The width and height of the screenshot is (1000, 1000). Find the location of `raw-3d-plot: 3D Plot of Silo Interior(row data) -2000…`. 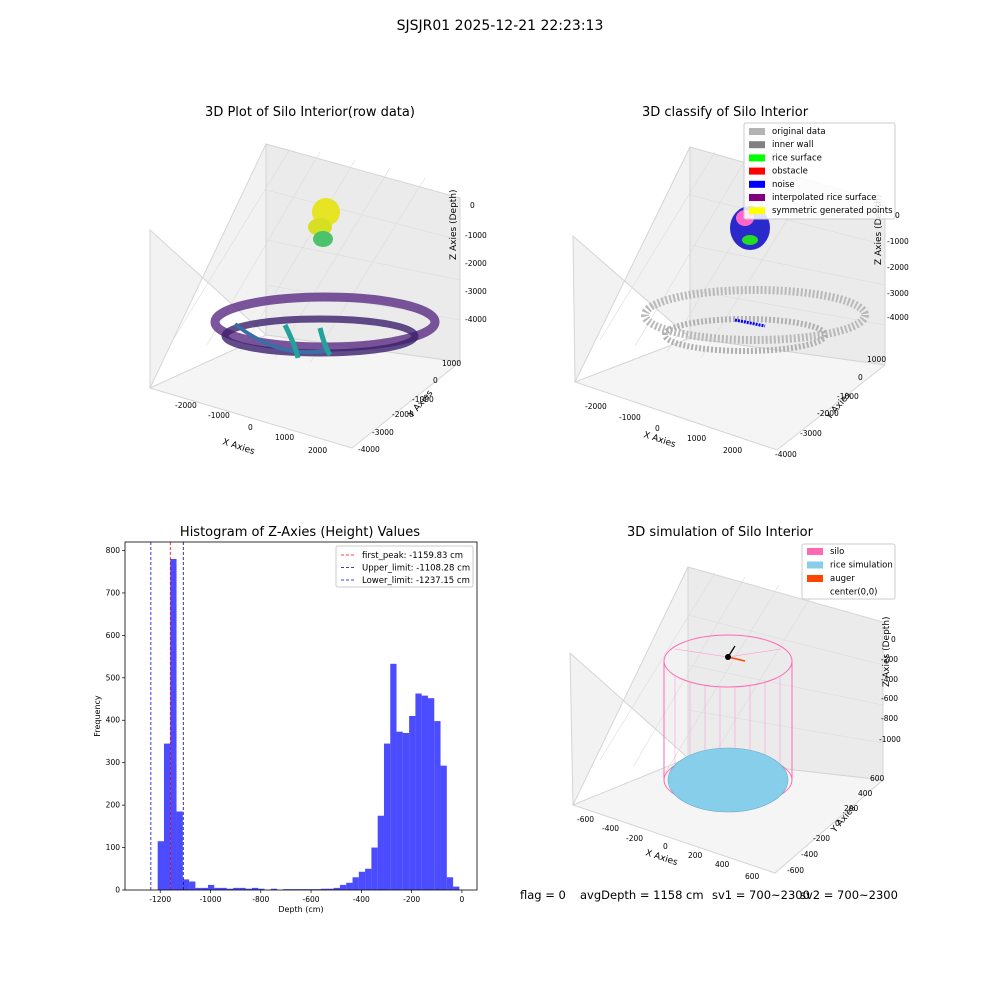

raw-3d-plot: 3D Plot of Silo Interior(row data) -2000… is located at coordinates (317, 281).